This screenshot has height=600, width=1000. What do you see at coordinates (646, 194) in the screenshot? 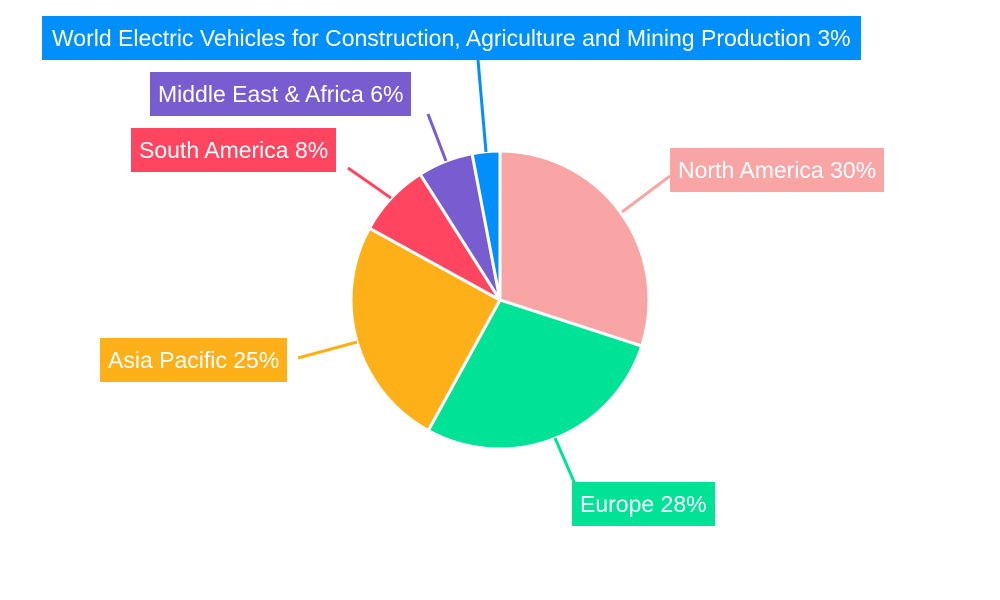
I see `leader-line-north-america` at bounding box center [646, 194].